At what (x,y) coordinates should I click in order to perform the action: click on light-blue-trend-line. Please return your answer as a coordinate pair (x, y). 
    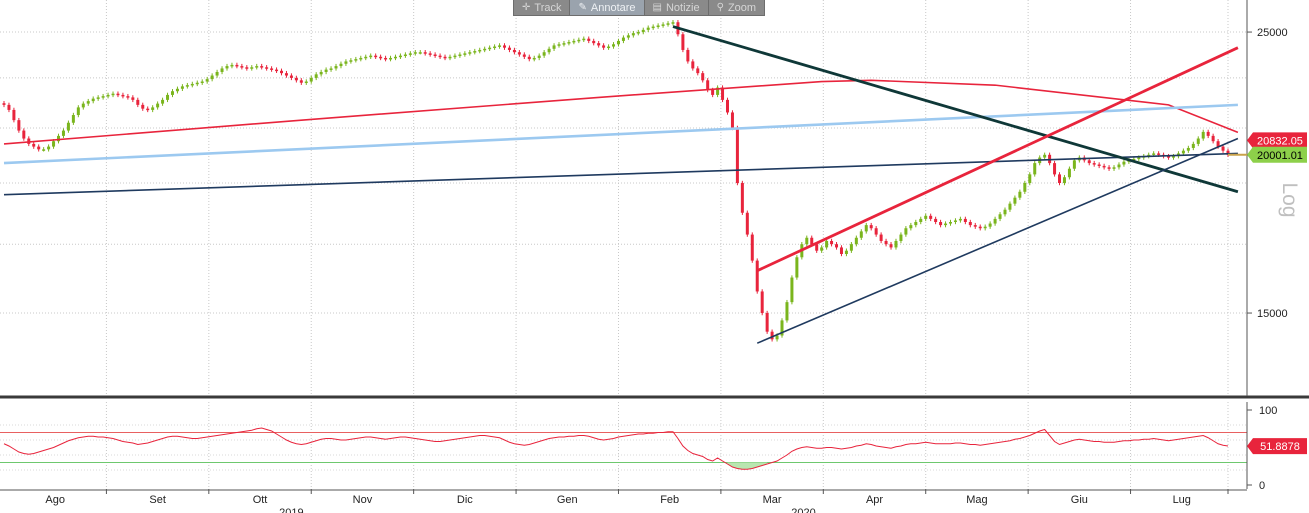
    Looking at the image, I should click on (620, 134).